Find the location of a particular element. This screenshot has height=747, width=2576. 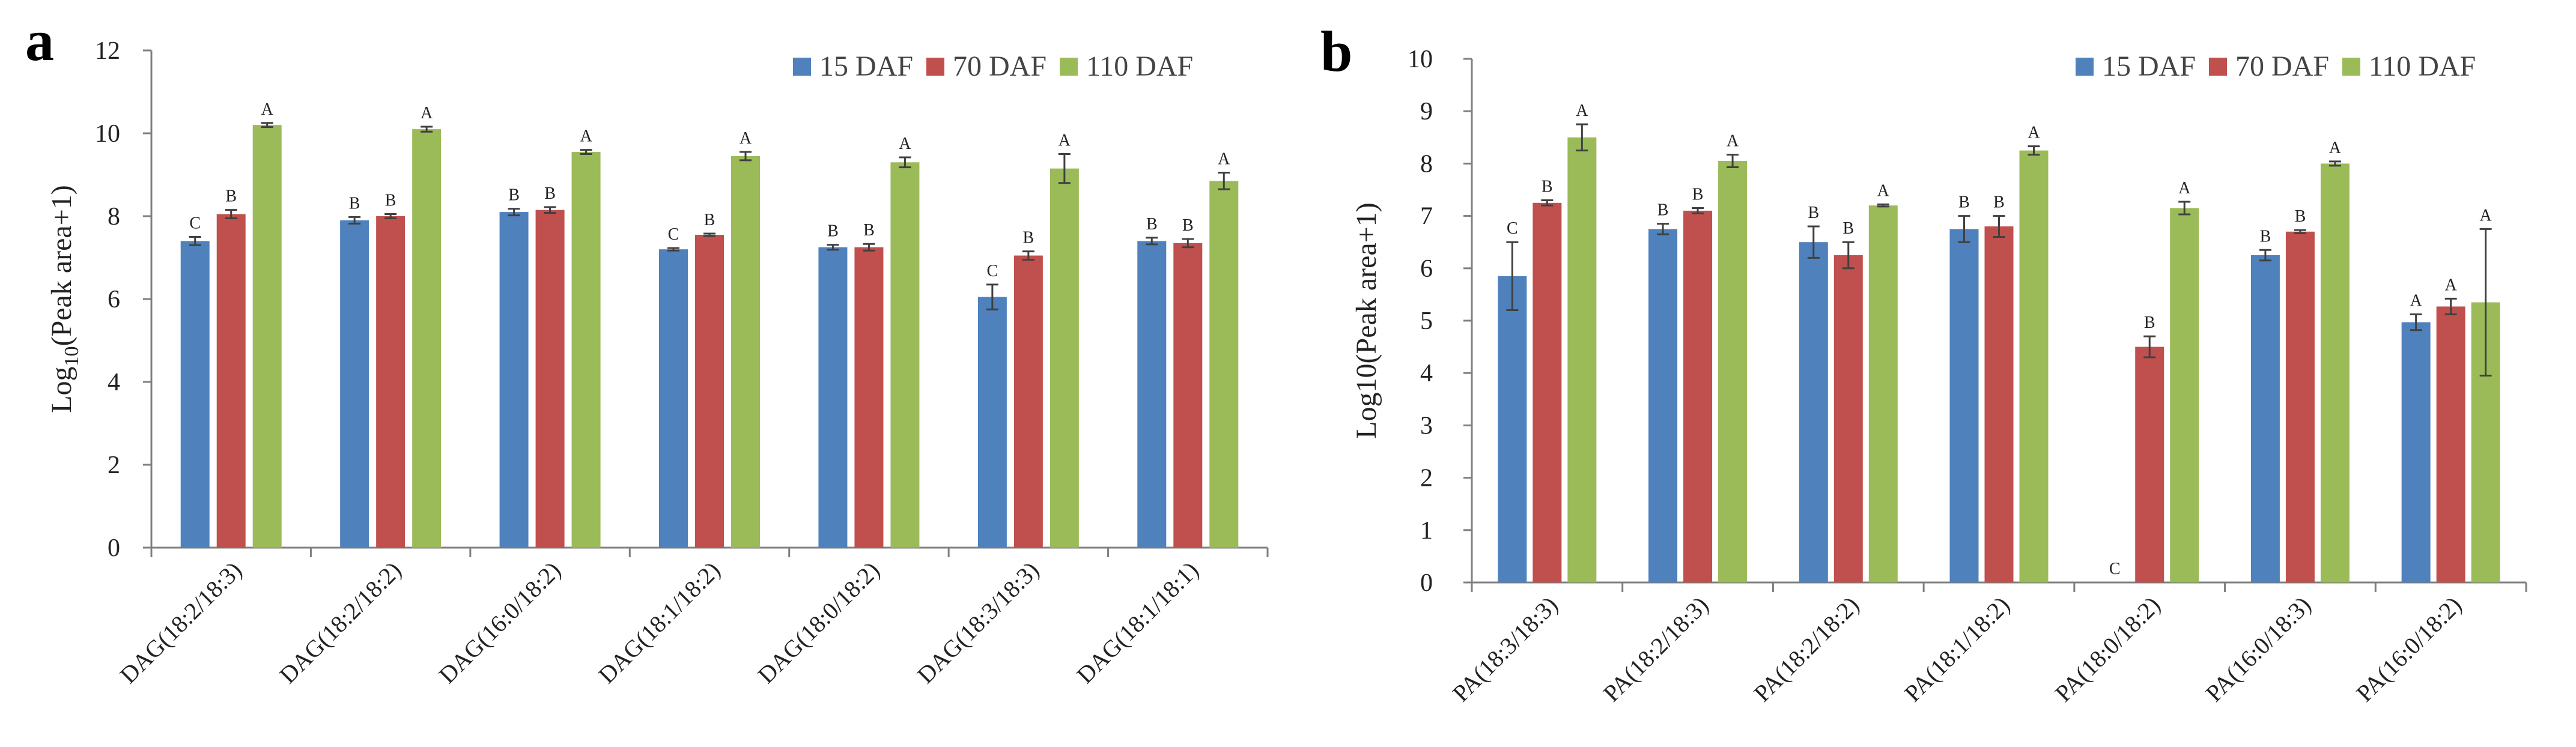

y-tick-label: 9 is located at coordinates (1426, 112).